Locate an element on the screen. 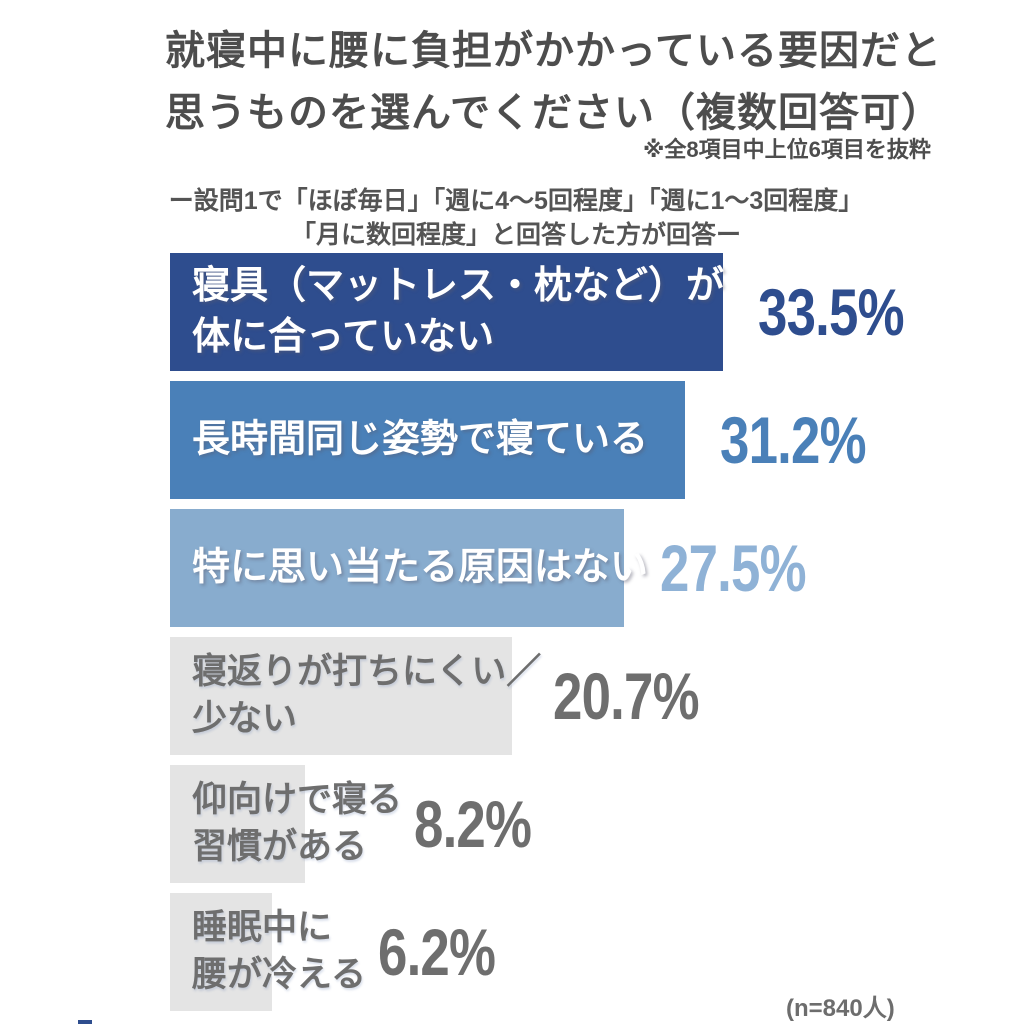 The image size is (1024, 1024). bar-row: 寝具（マットレス・枕など）が 体に合っていない 33.5% is located at coordinates (595, 312).